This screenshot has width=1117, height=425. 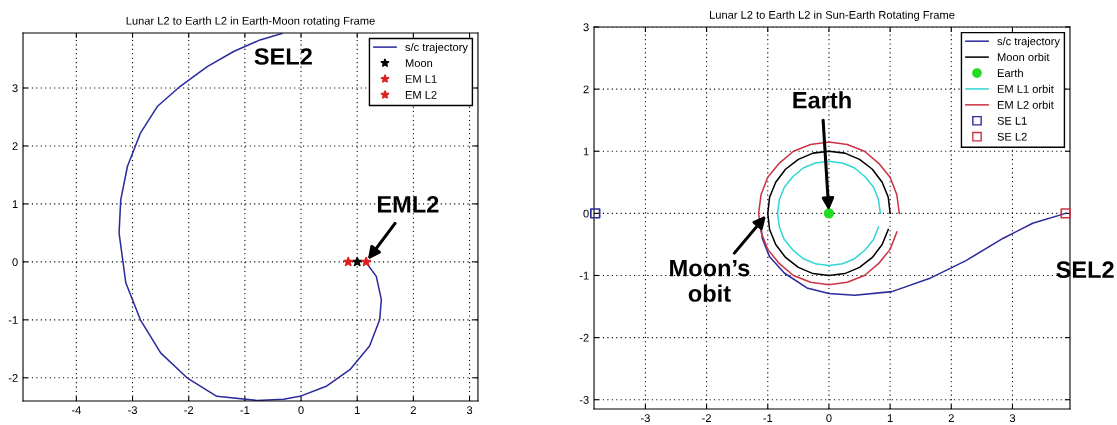 What do you see at coordinates (1012, 136) in the screenshot?
I see `legend-label: SE L2` at bounding box center [1012, 136].